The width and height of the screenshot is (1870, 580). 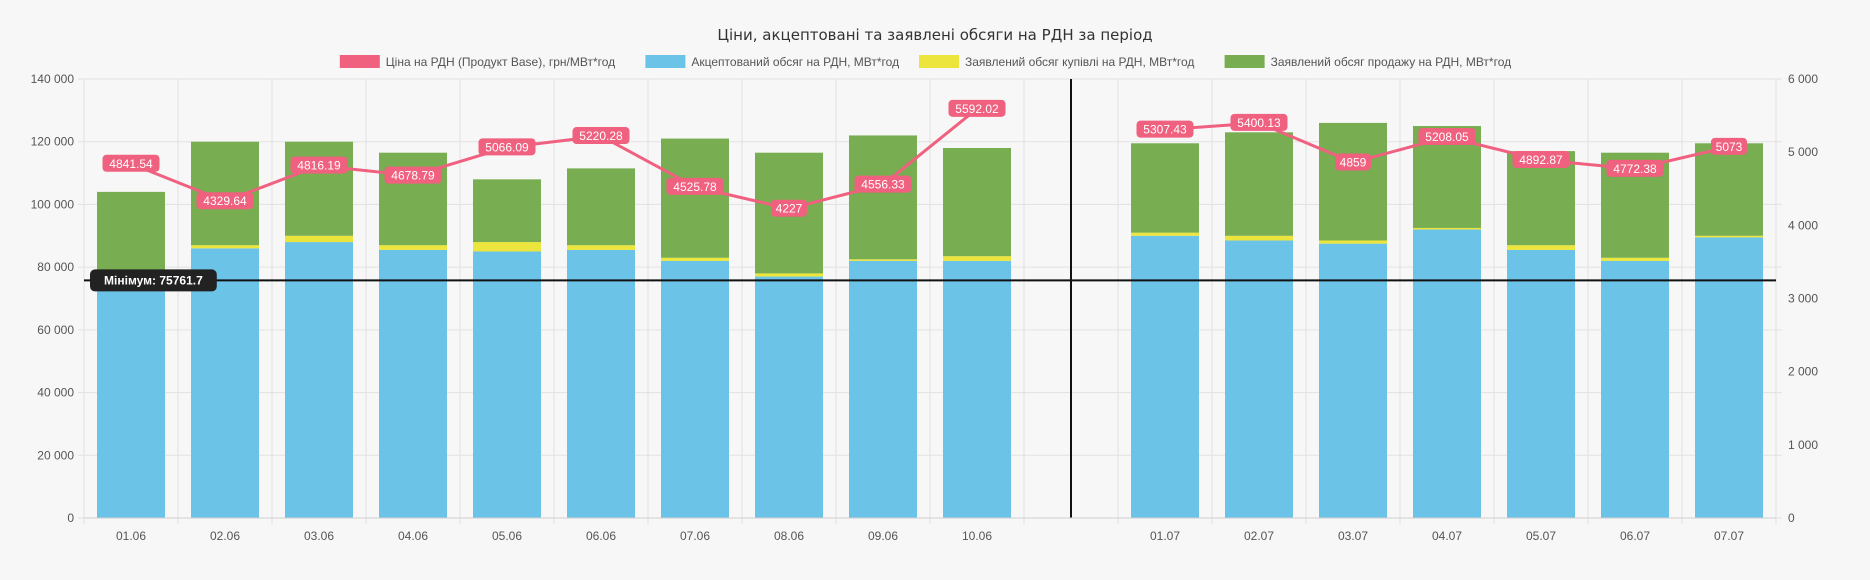 I want to click on x-axis-tick-label: 05.07, so click(x=1541, y=536).